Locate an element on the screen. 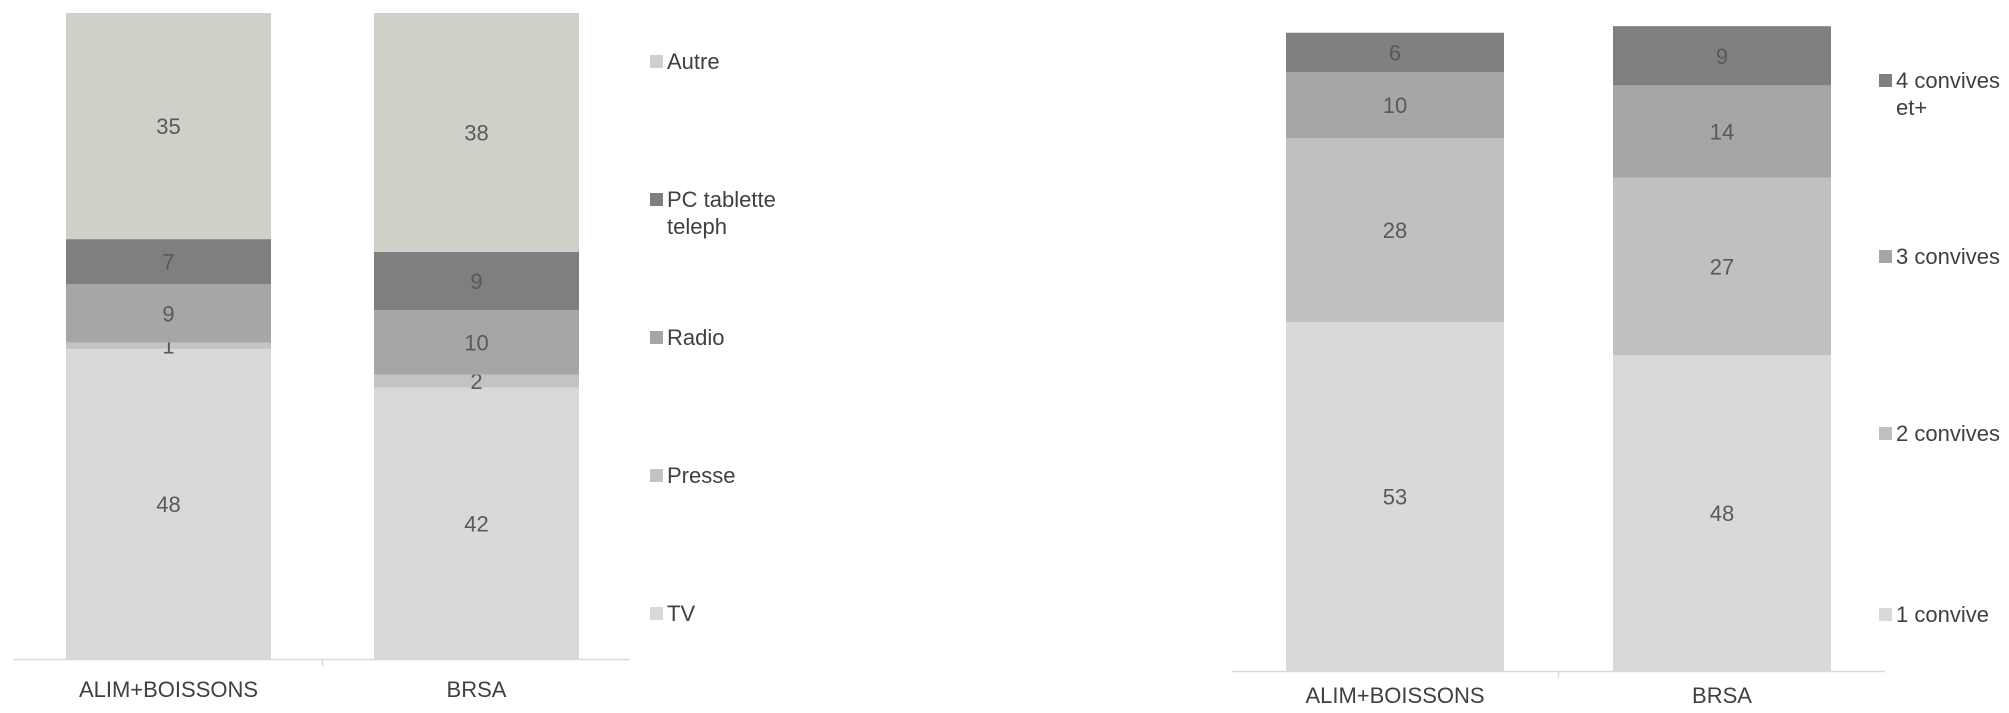 This screenshot has height=713, width=2009. bar-segment-4-convives-et--2 is located at coordinates (1722, 56).